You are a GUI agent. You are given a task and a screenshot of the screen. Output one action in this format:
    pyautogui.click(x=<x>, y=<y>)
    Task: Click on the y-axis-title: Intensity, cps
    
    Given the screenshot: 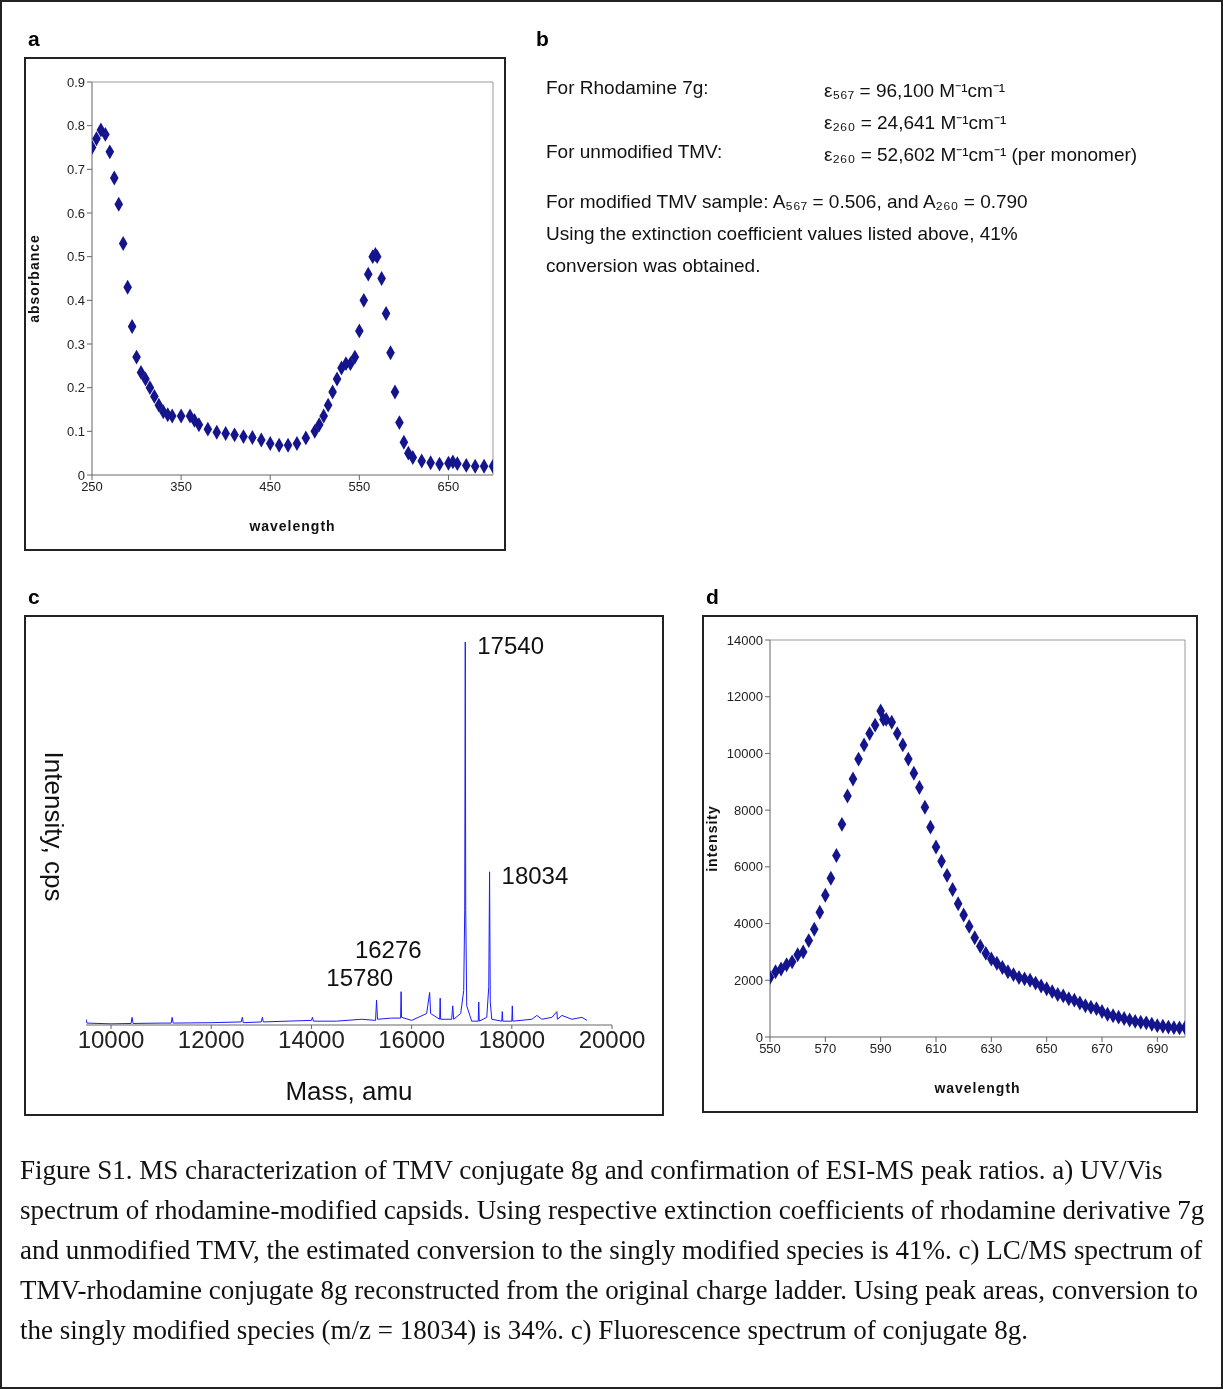 What is the action you would take?
    pyautogui.click(x=54, y=826)
    